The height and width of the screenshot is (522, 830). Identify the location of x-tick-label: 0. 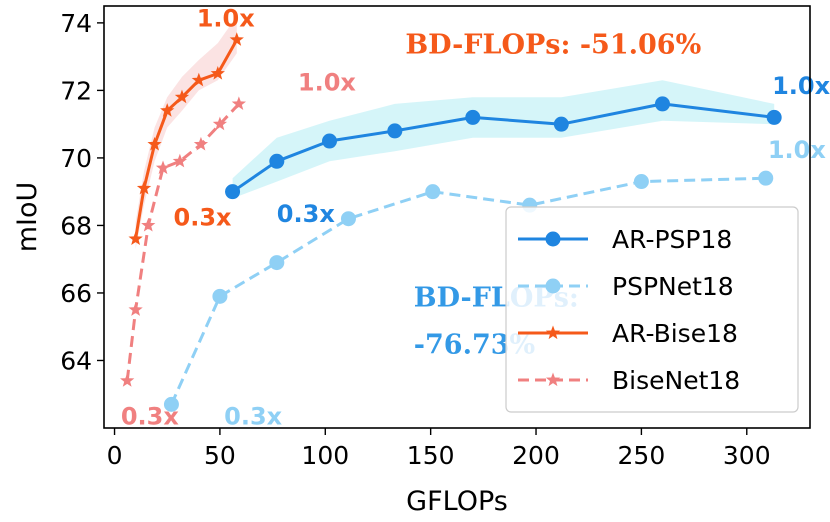
(115, 455).